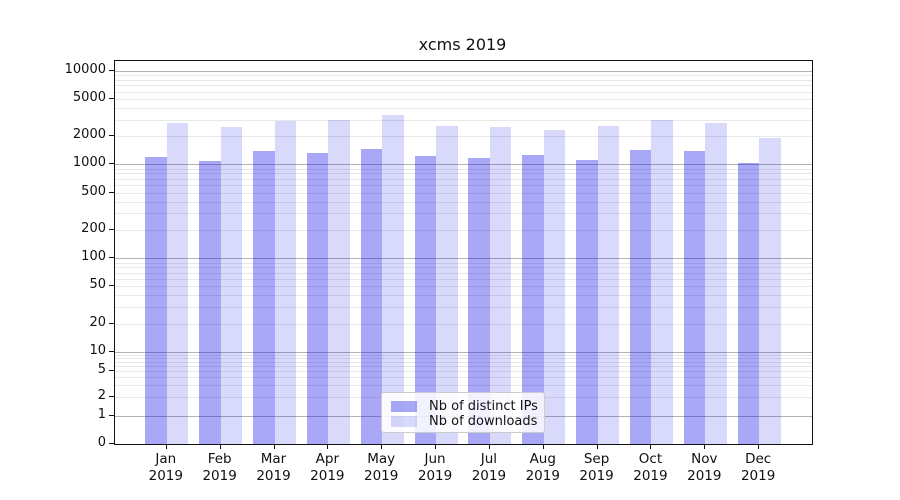 This screenshot has width=900, height=500. I want to click on x-tick-label: Apr 2019, so click(327, 467).